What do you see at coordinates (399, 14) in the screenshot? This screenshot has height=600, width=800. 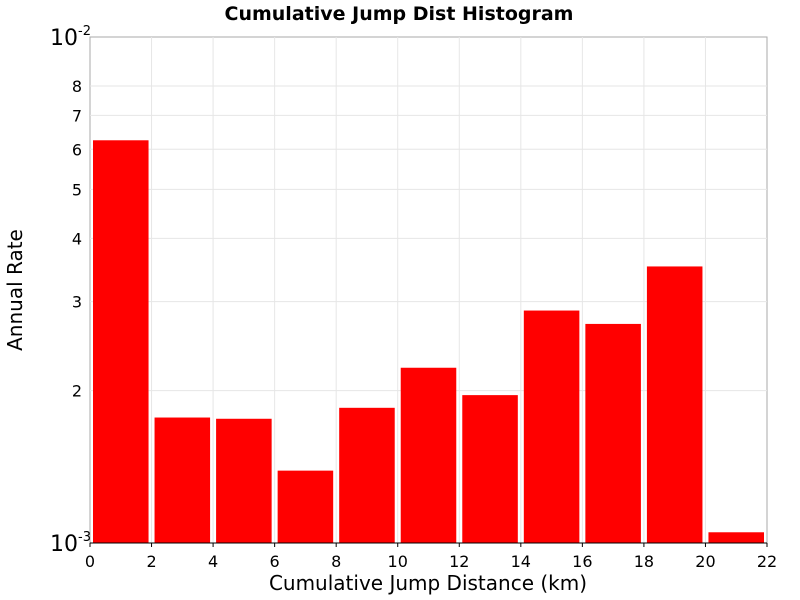 I see `chart-title: Cumulative Jump Dist Histogram` at bounding box center [399, 14].